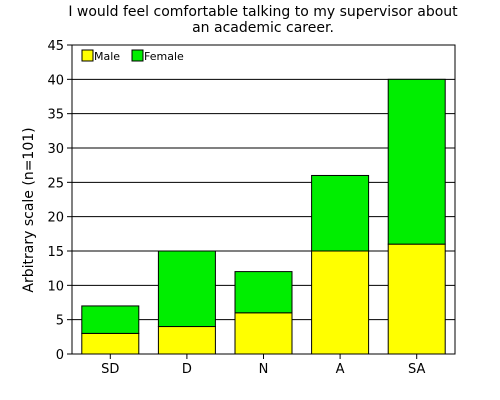  Describe the element at coordinates (55, 286) in the screenshot. I see `y-tick-label: 10` at that location.